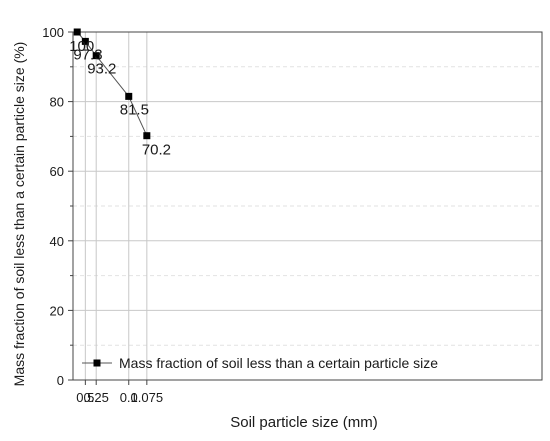 This screenshot has width=550, height=441. Describe the element at coordinates (129, 397) in the screenshot. I see `x-tick-label: 0.1` at that location.